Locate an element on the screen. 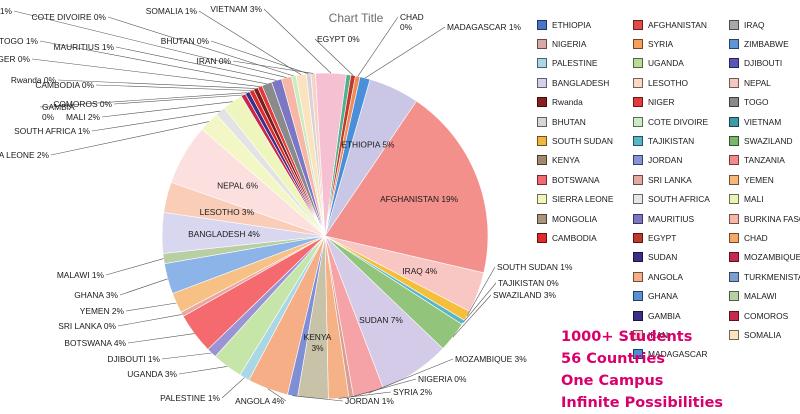 The height and width of the screenshot is (414, 800). slice-label-somalia: SOMALIA 1% is located at coordinates (172, 11).